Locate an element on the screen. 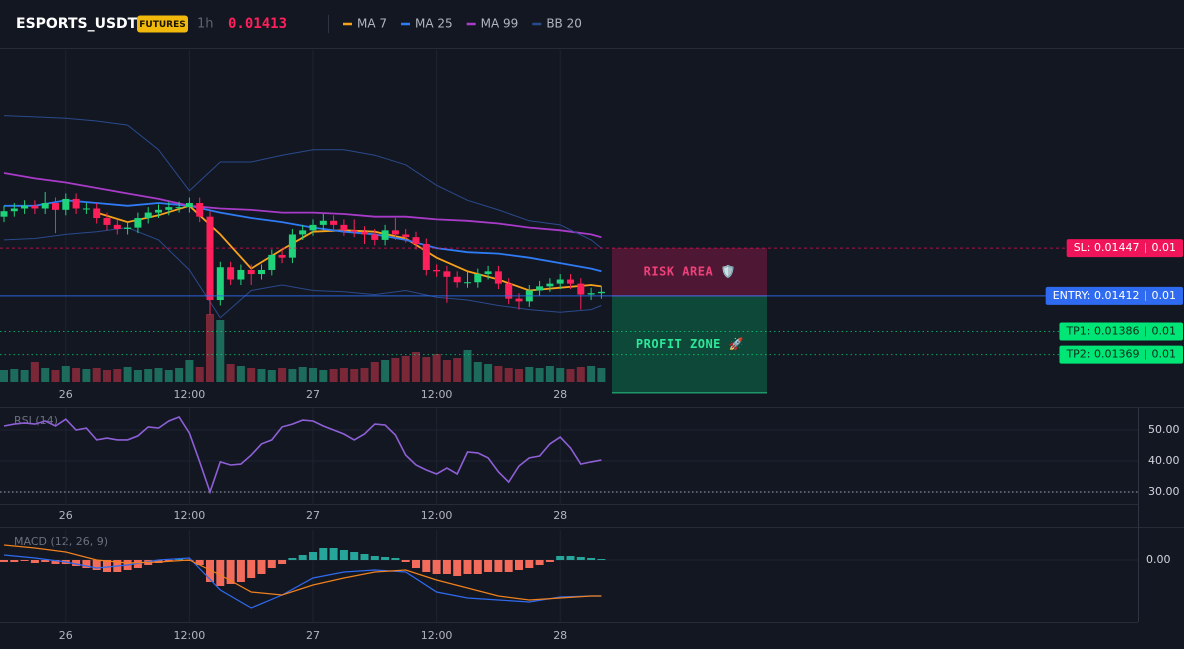  x-tick-label: 28 is located at coordinates (560, 635).